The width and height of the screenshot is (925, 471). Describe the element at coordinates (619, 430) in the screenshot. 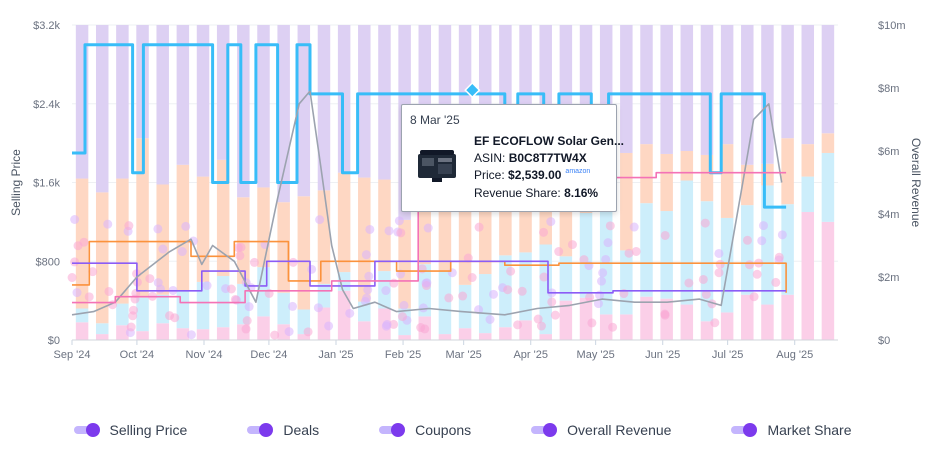

I see `legend-label: Overall Revenue` at that location.